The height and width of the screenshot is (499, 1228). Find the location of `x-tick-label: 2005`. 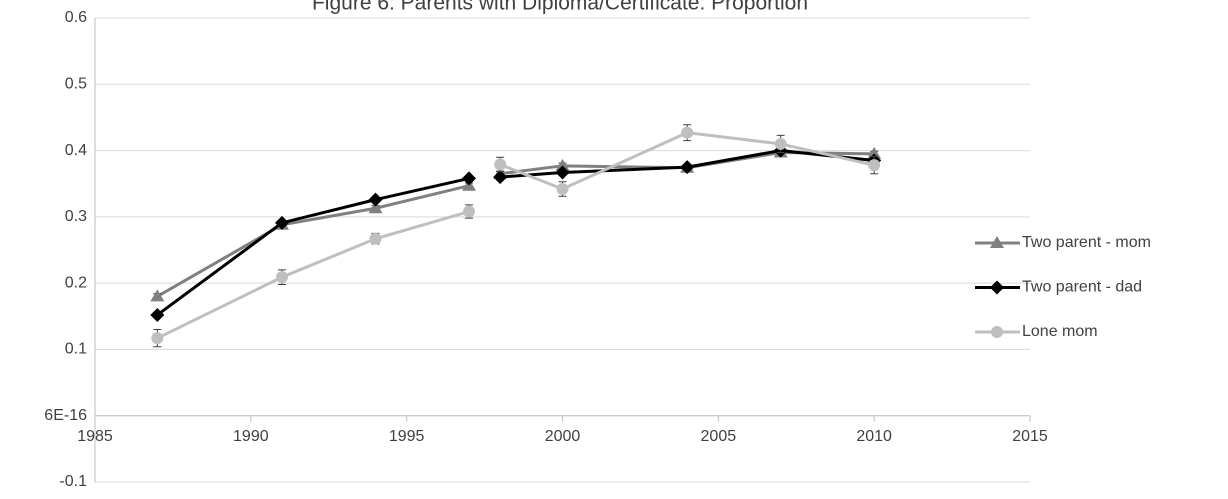

x-tick-label: 2005 is located at coordinates (719, 436).